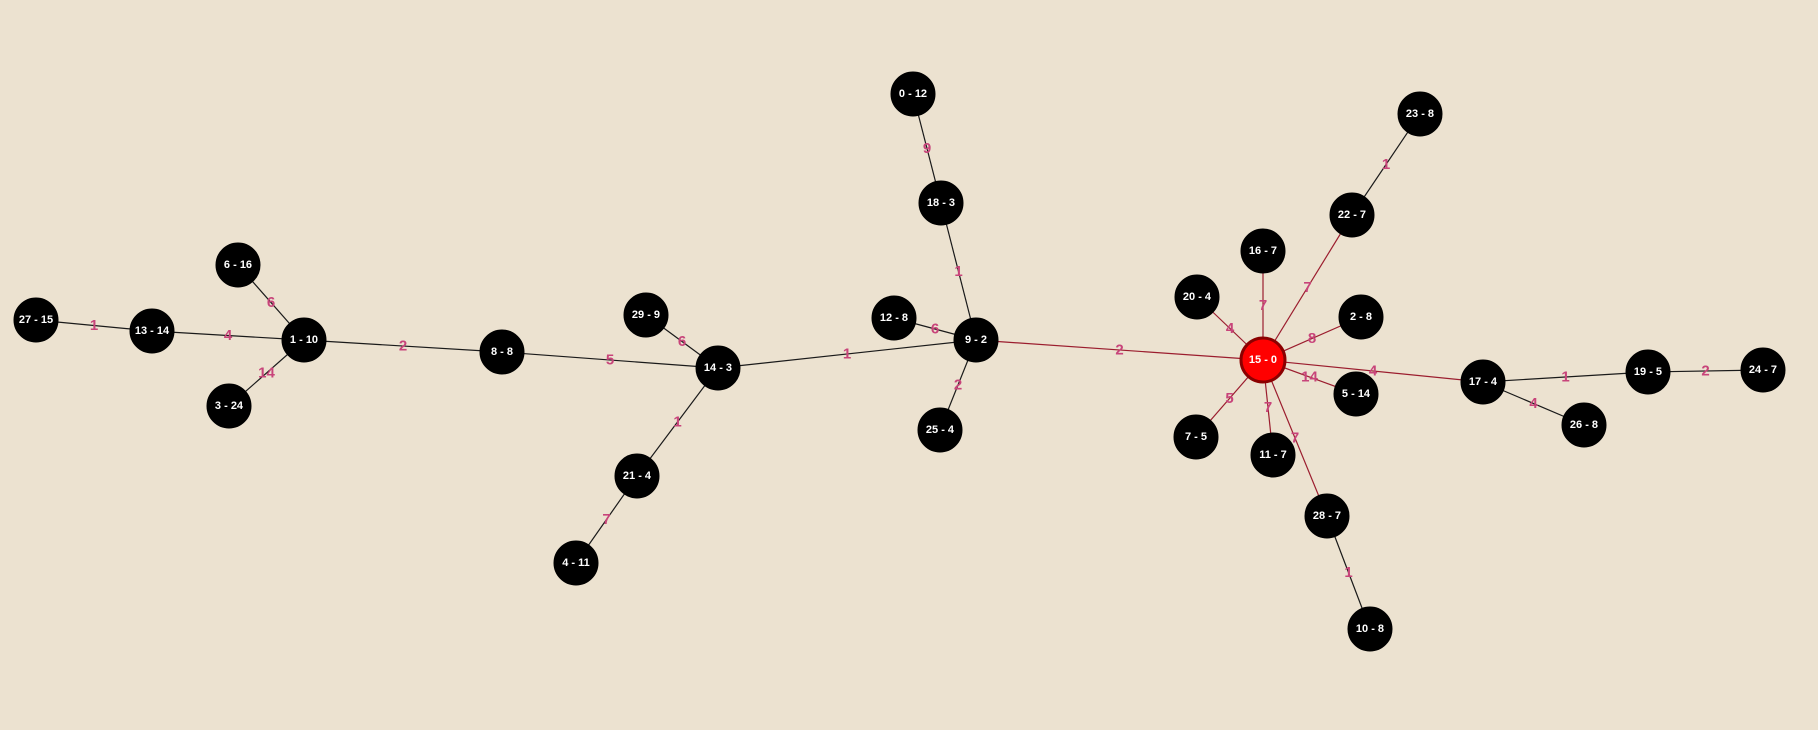  I want to click on node-label: 19 - 5, so click(1648, 372).